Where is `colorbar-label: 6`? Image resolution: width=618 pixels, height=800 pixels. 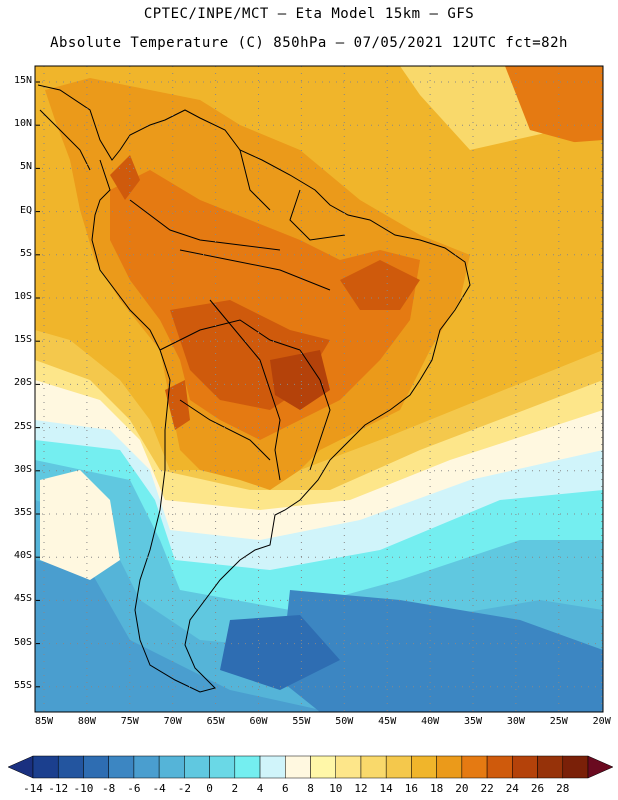
colorbar-label: 6 is located at coordinates (285, 788).